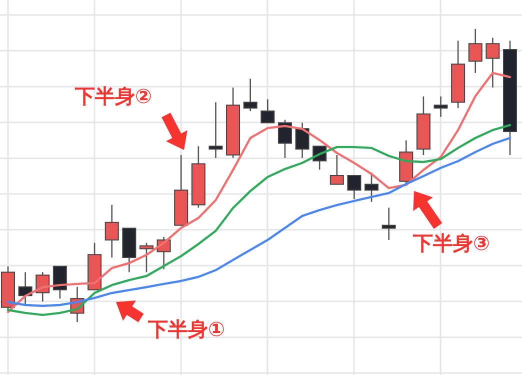 The image size is (522, 375). I want to click on annotation: 下半身③, so click(451, 243).